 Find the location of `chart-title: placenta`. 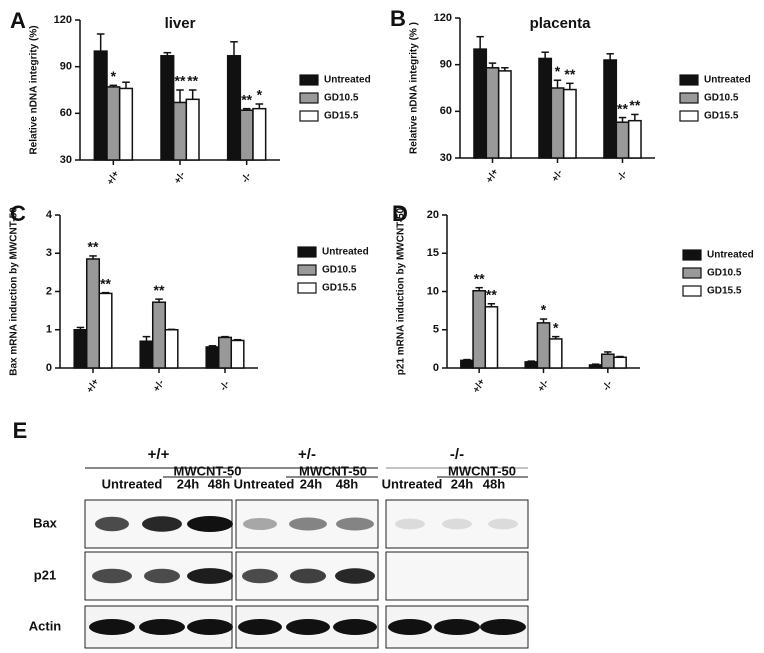

chart-title: placenta is located at coordinates (561, 23).